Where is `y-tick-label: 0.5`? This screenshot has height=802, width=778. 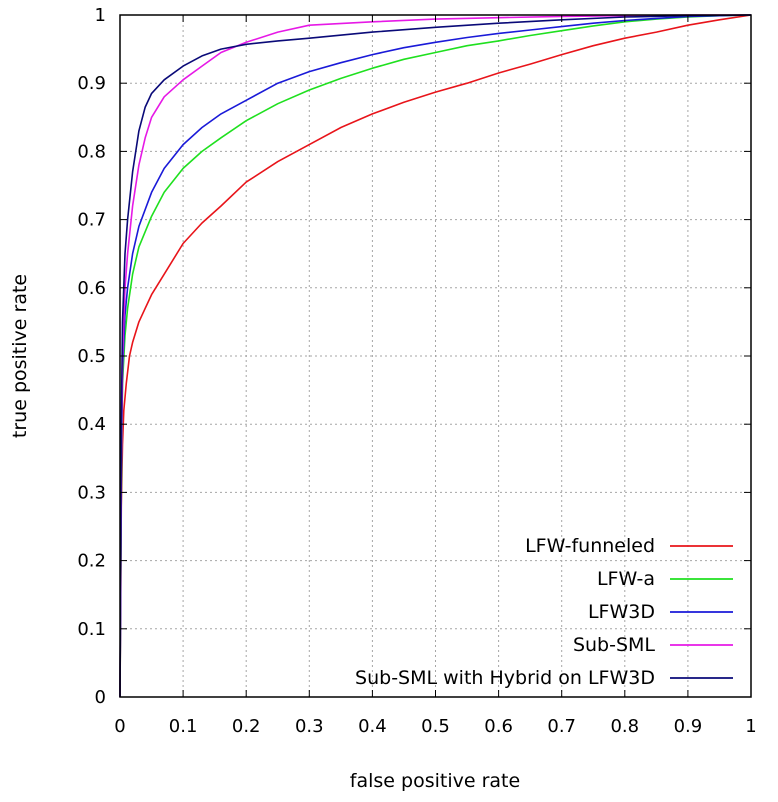 y-tick-label: 0.5 is located at coordinates (91, 356).